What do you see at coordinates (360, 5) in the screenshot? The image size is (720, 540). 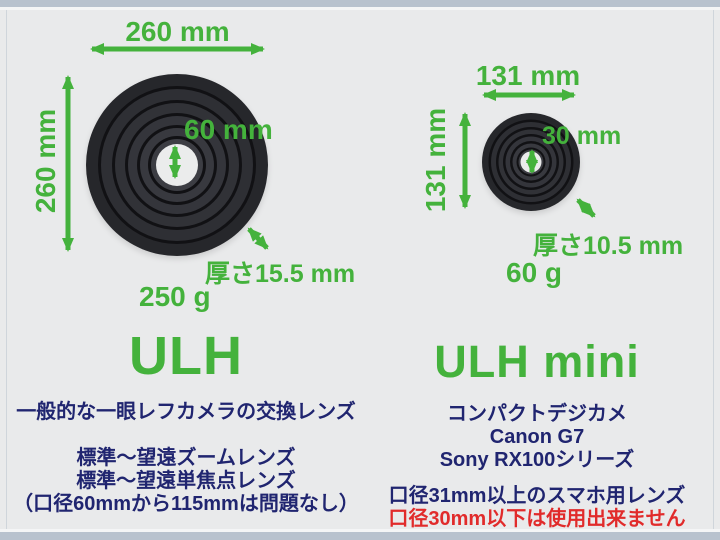 I see `top-letterbox-band` at bounding box center [360, 5].